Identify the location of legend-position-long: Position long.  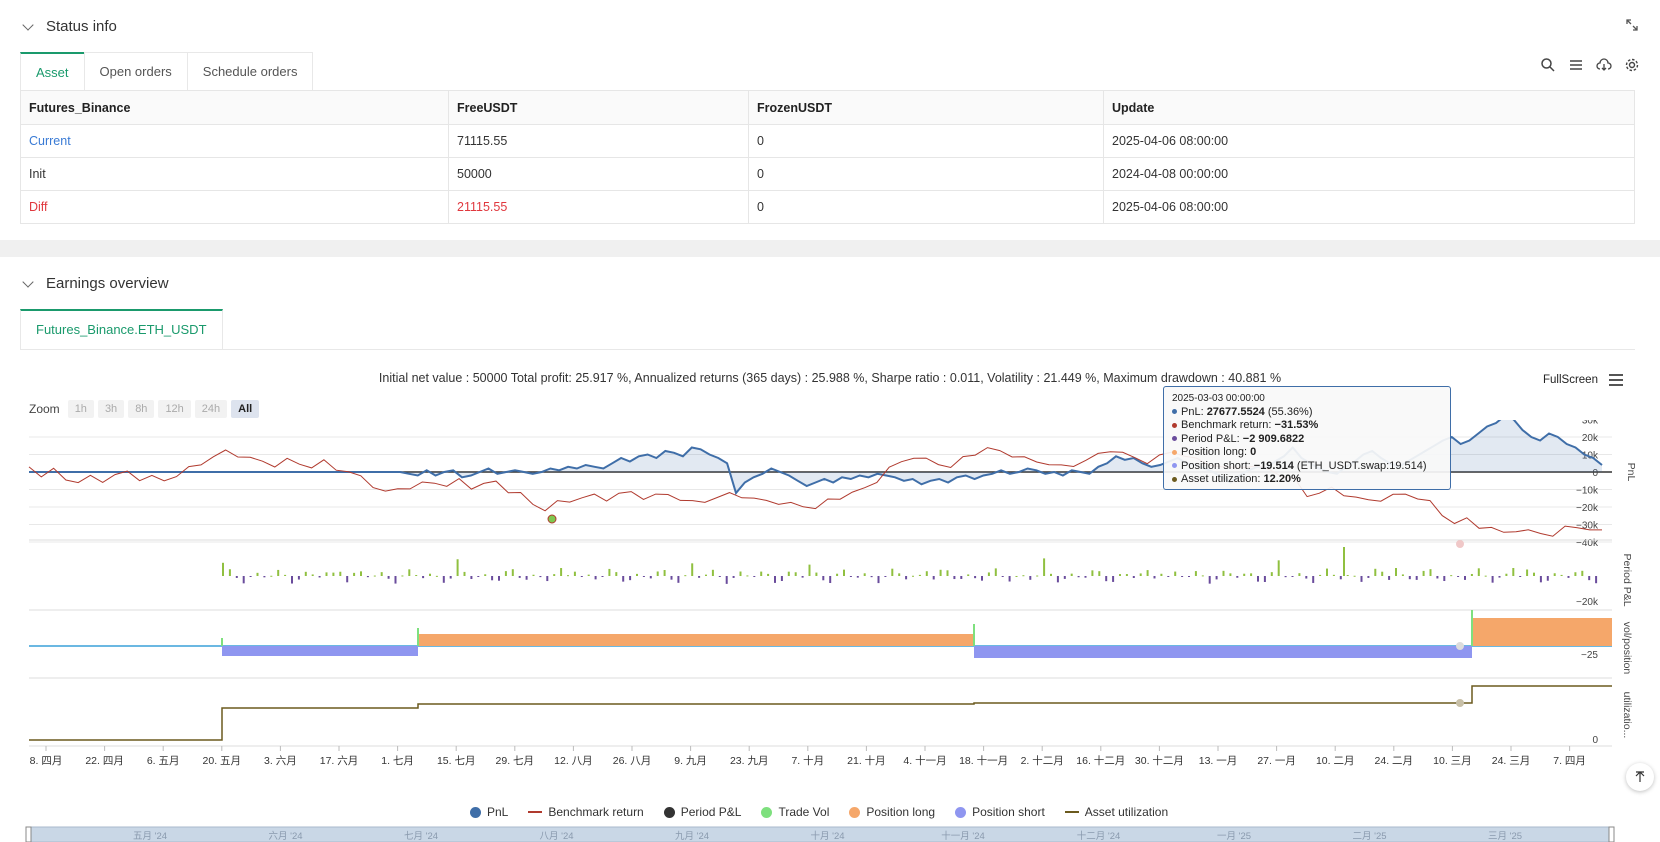
(892, 812).